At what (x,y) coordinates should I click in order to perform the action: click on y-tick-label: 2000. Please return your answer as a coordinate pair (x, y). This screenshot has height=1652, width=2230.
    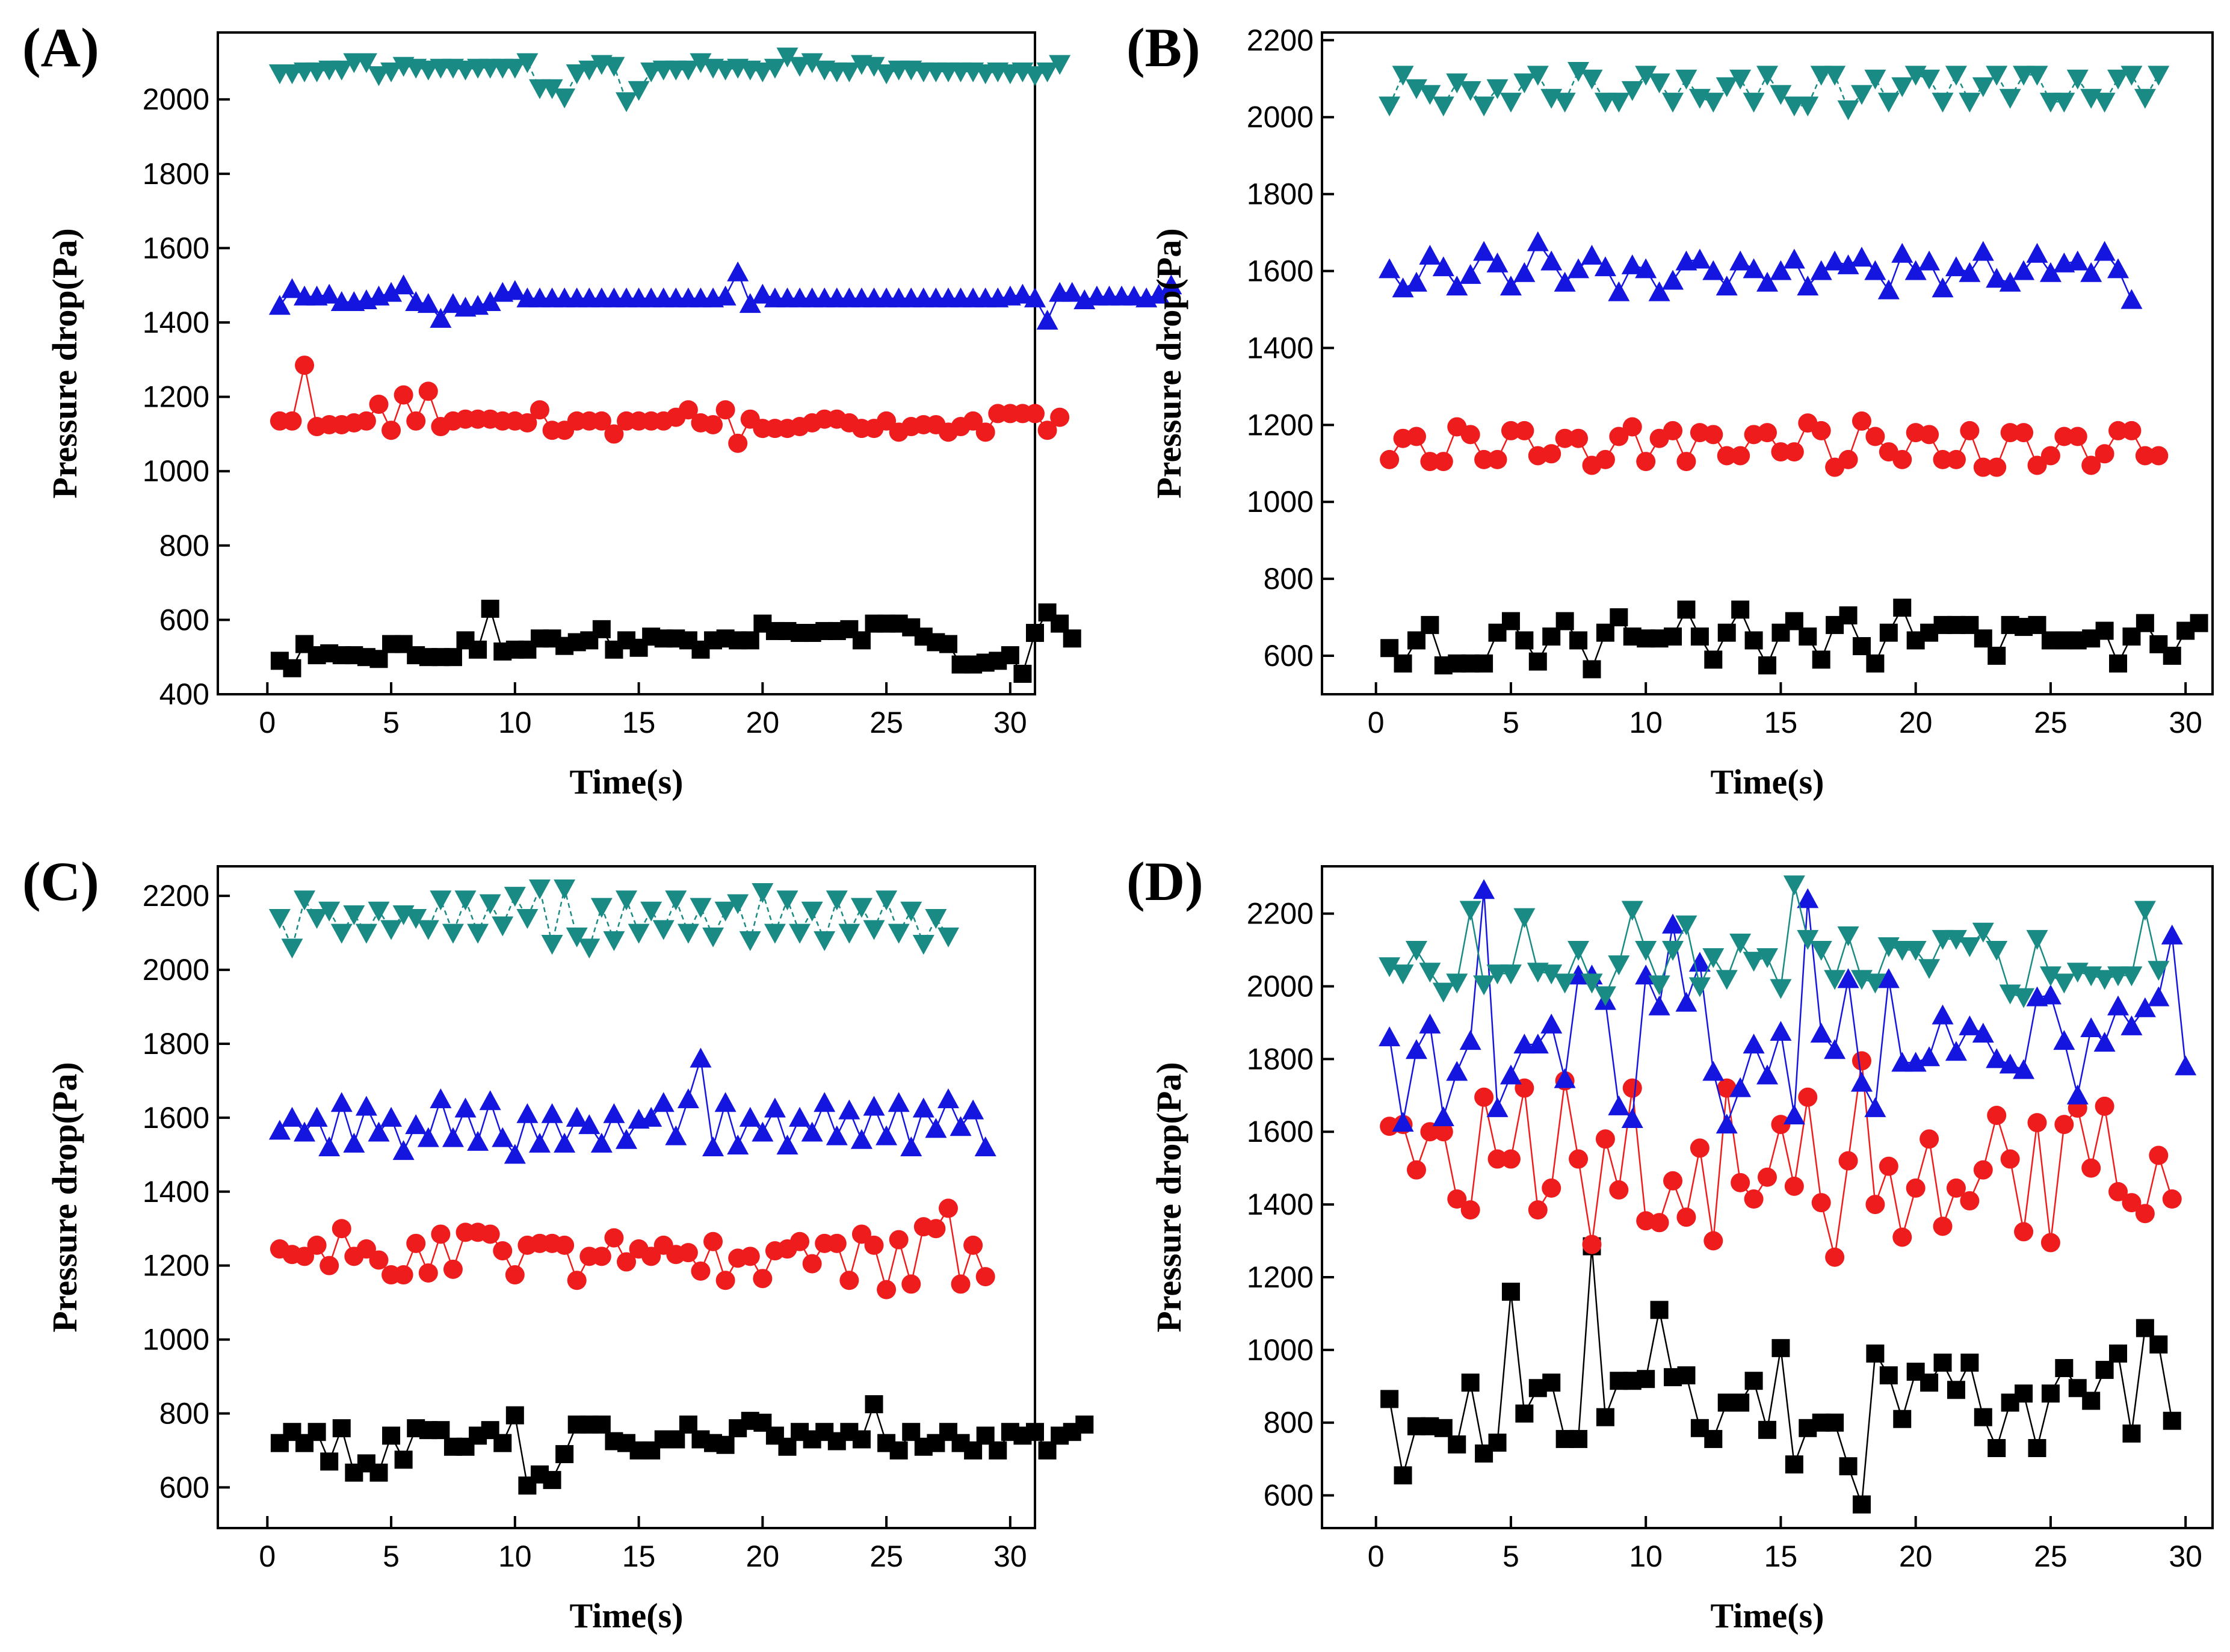
    Looking at the image, I should click on (1280, 986).